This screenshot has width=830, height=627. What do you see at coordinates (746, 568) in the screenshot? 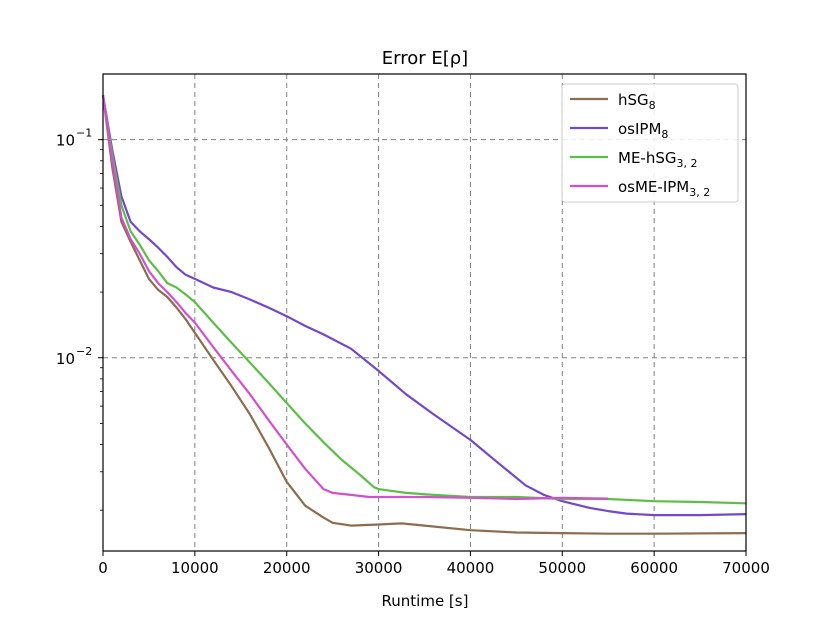
I see `x-tick-label: 70000` at bounding box center [746, 568].